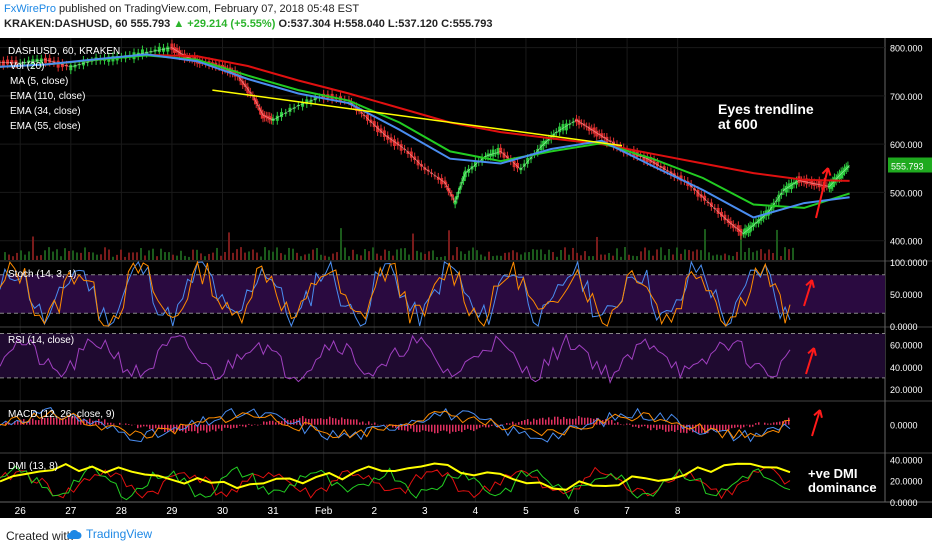  Describe the element at coordinates (66, 24) in the screenshot. I see `symbol-label: KRAKEN:DASHUSD, 60` at that location.